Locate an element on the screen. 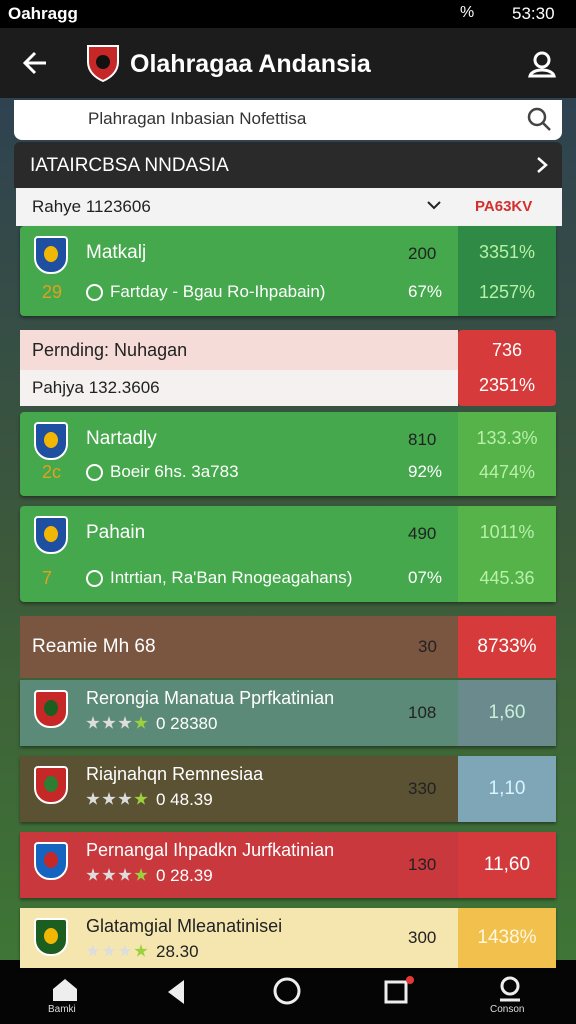 This screenshot has height=1024, width=576. team-score: 300 is located at coordinates (422, 937).